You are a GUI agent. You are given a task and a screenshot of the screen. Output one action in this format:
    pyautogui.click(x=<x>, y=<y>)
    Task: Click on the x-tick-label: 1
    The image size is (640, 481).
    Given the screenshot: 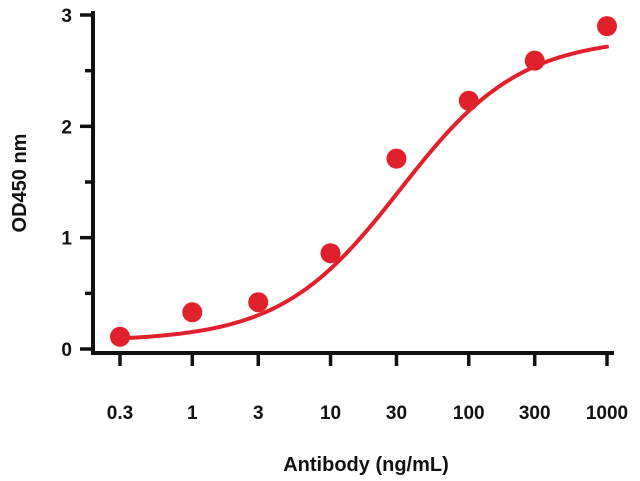 What is the action you would take?
    pyautogui.click(x=192, y=413)
    